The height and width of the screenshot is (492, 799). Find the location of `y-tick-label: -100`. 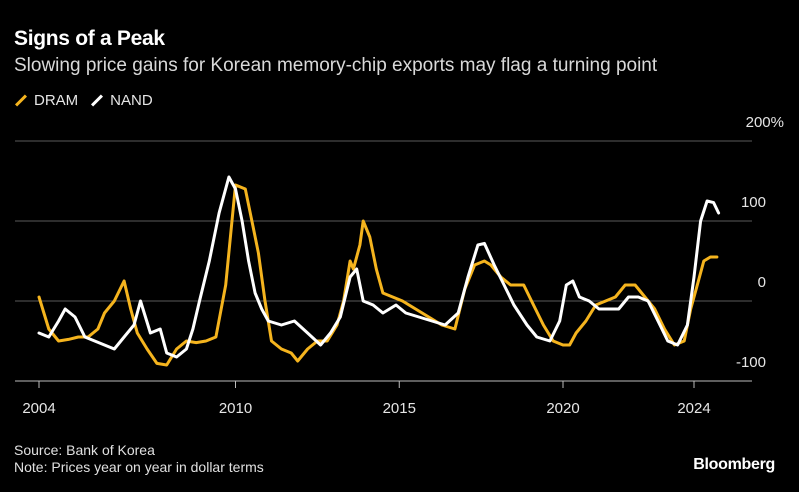

y-tick-label: -100 is located at coordinates (751, 362).